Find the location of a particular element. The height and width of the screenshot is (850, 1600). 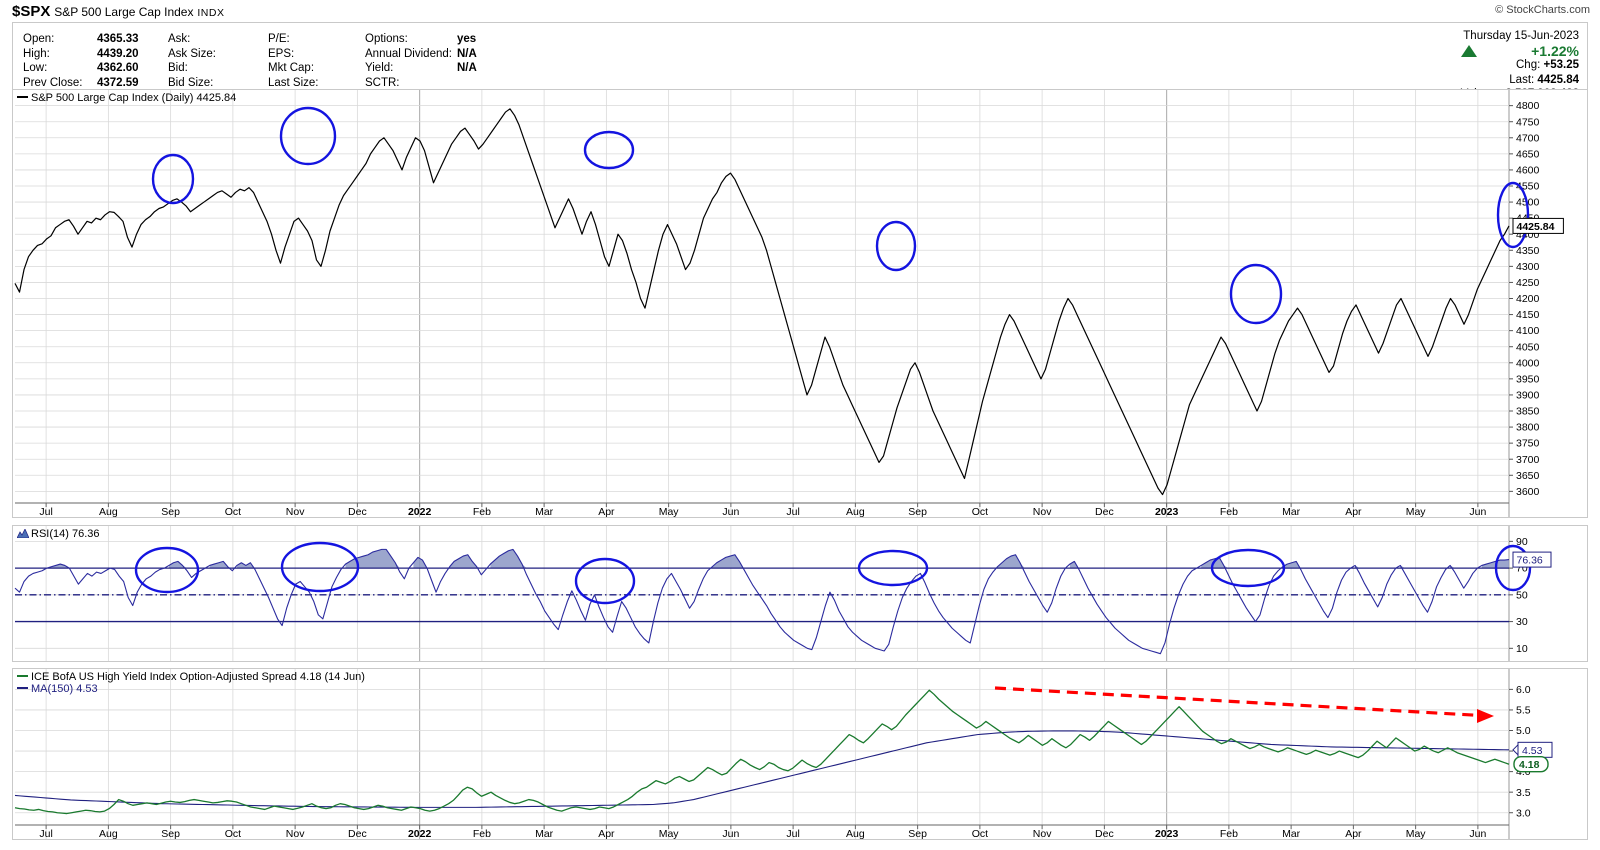

y-axis-tick-label: 4050 is located at coordinates (1528, 347).